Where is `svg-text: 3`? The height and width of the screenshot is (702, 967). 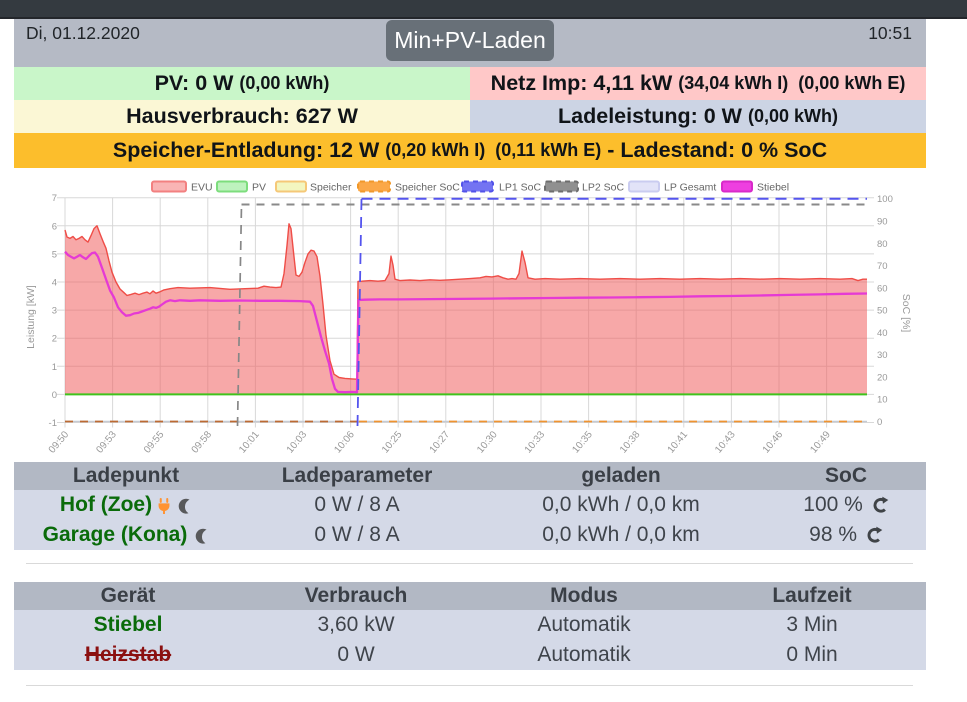
svg-text: 3 is located at coordinates (54, 311).